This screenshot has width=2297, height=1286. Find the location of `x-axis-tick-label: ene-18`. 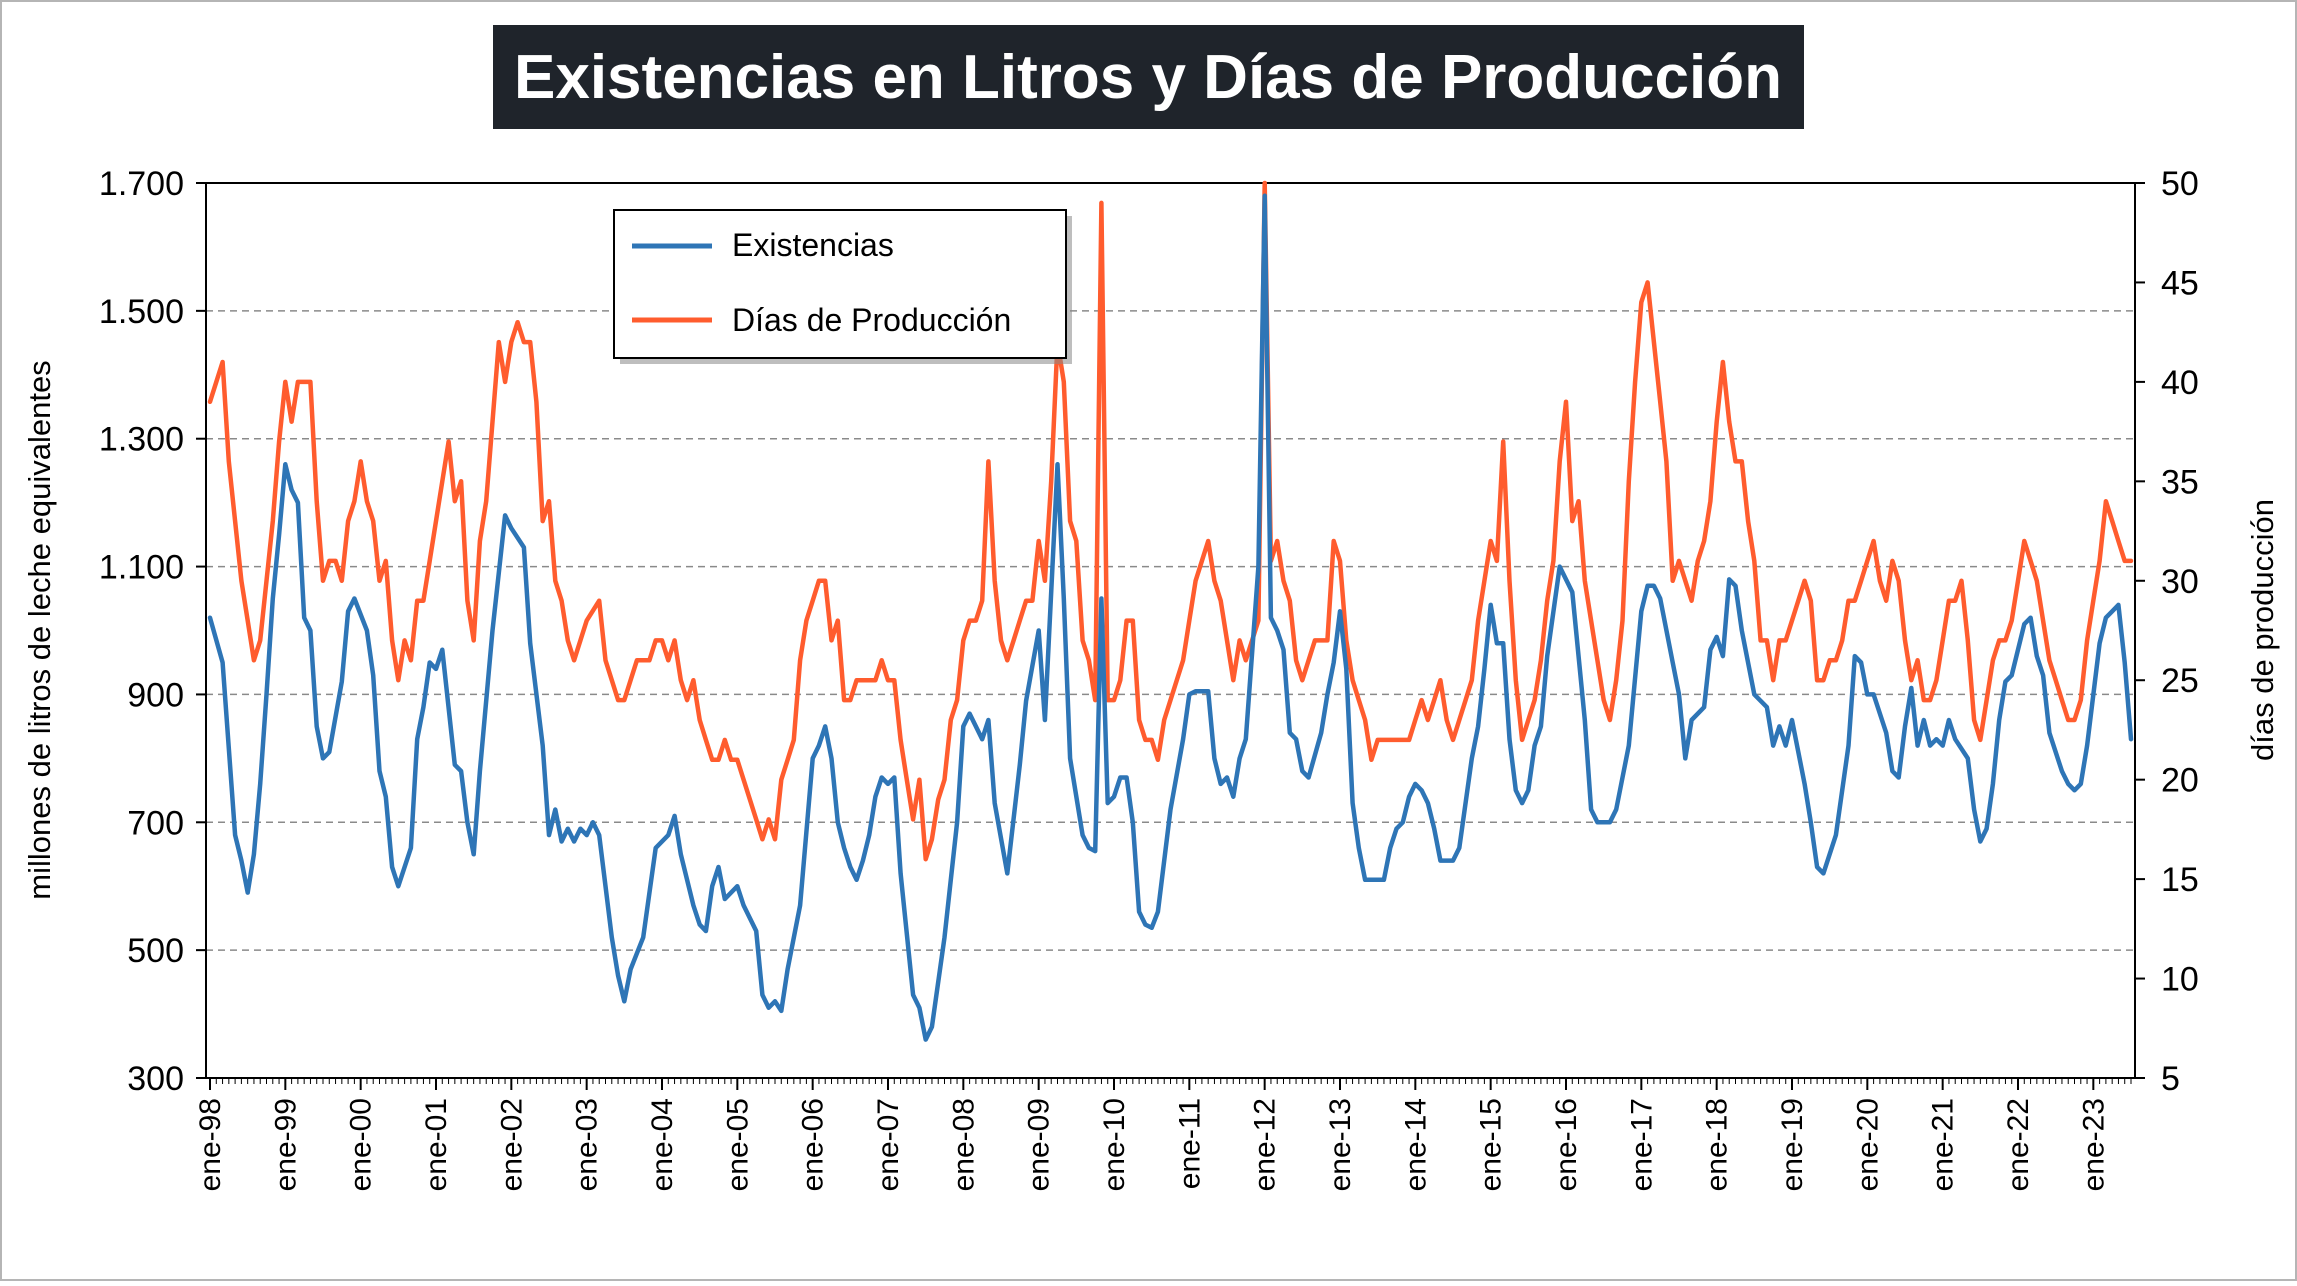

x-axis-tick-label: ene-18 is located at coordinates (1717, 1144).